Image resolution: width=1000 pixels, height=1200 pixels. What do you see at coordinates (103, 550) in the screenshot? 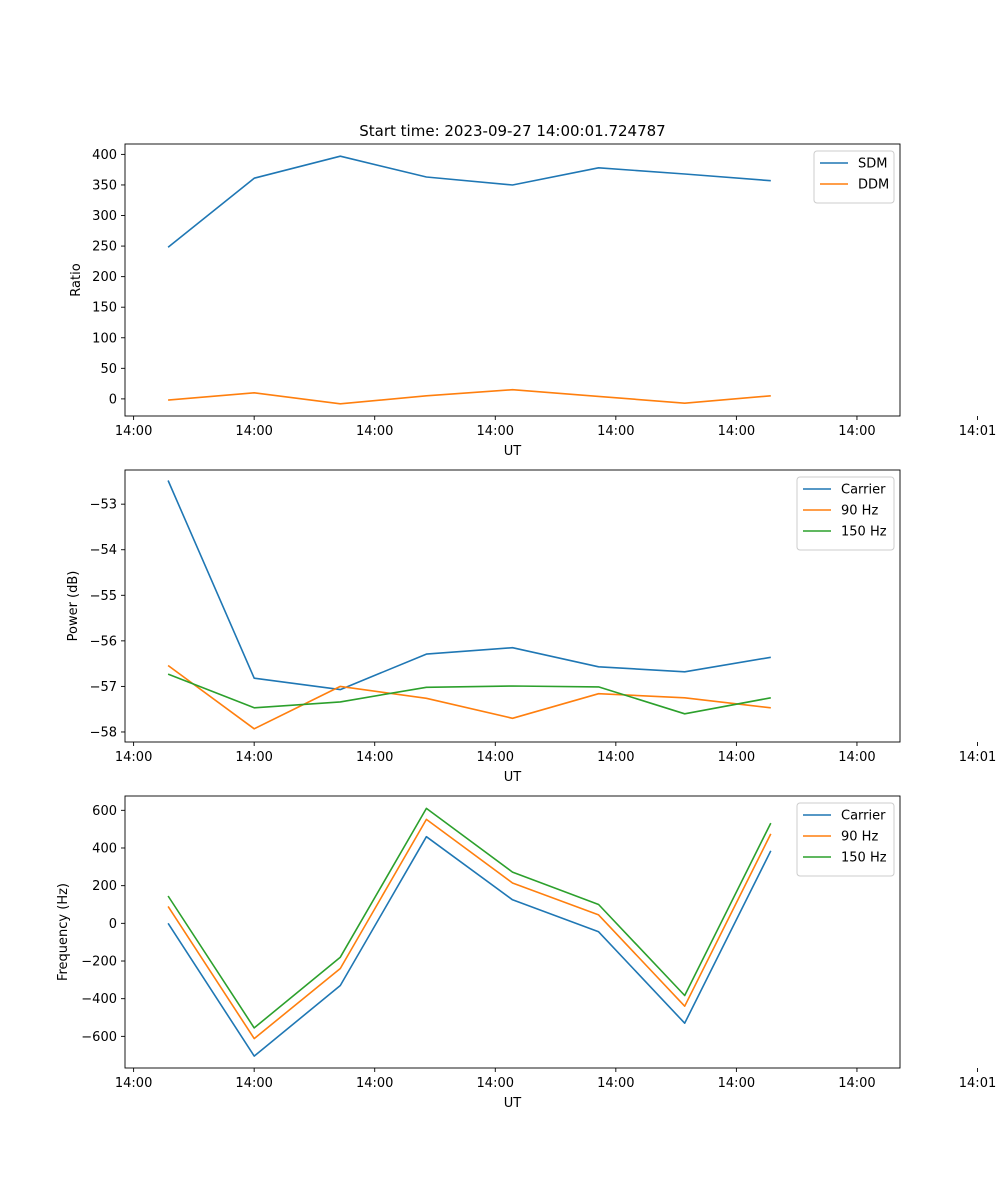
I see `y-tick-label: −54` at bounding box center [103, 550].